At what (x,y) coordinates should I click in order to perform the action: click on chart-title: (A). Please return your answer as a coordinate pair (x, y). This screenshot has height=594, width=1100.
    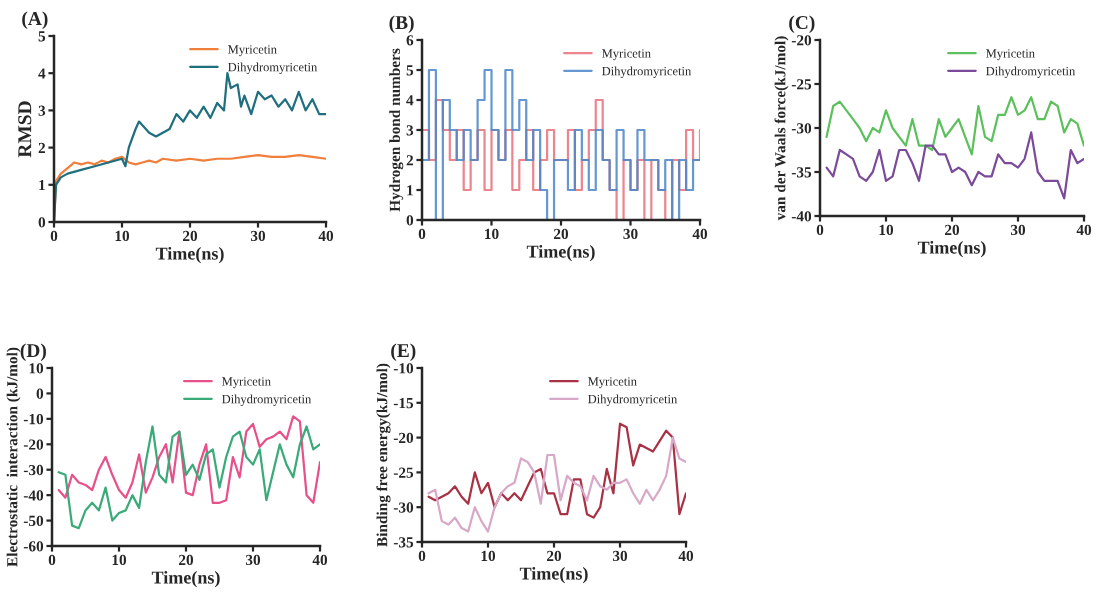
    Looking at the image, I should click on (35, 20).